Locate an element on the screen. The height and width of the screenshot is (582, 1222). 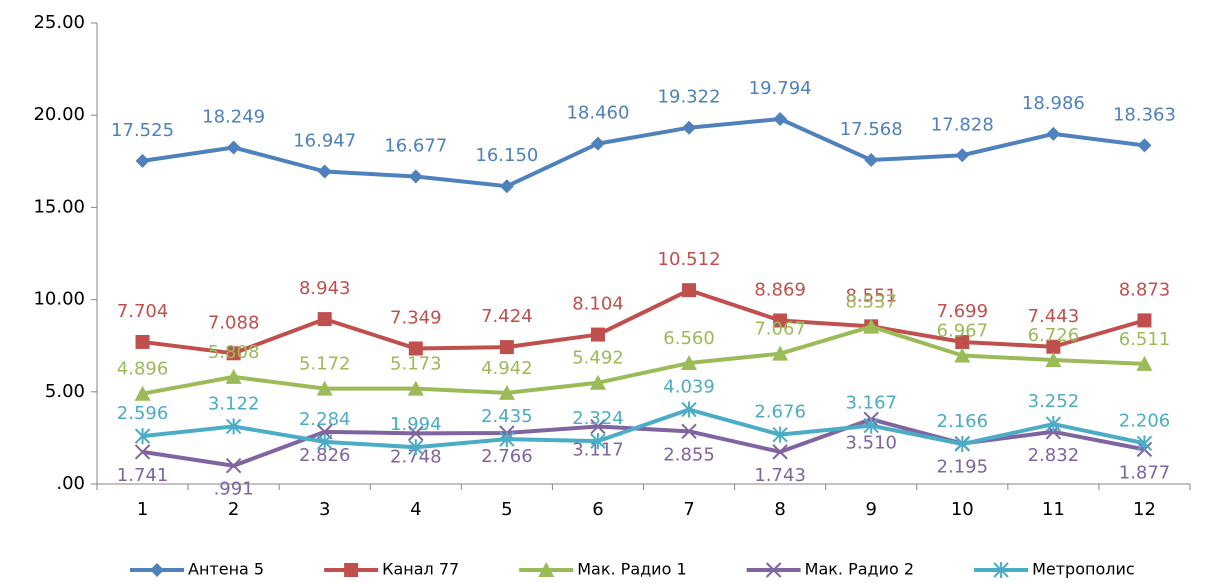
data-label: 5.808 is located at coordinates (234, 352).